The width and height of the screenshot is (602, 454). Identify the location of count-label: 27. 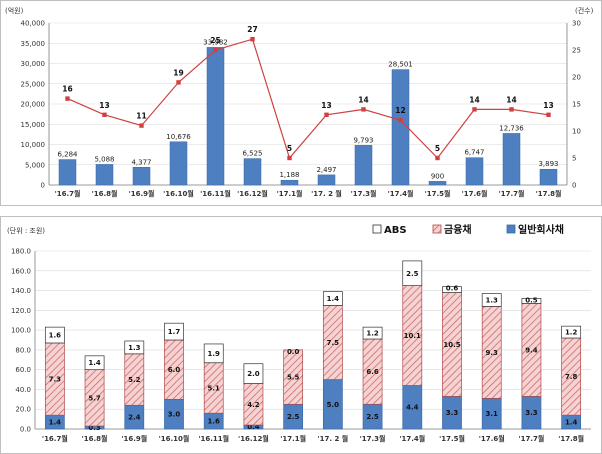
(252, 29).